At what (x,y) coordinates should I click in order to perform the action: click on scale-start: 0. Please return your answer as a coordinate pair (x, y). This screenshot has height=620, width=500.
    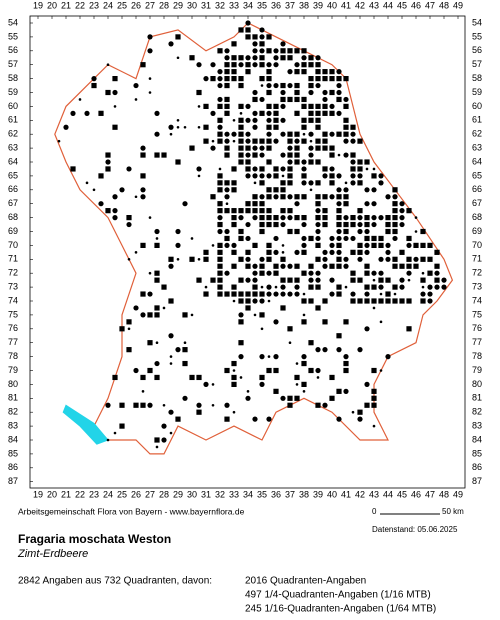
    Looking at the image, I should click on (374, 511).